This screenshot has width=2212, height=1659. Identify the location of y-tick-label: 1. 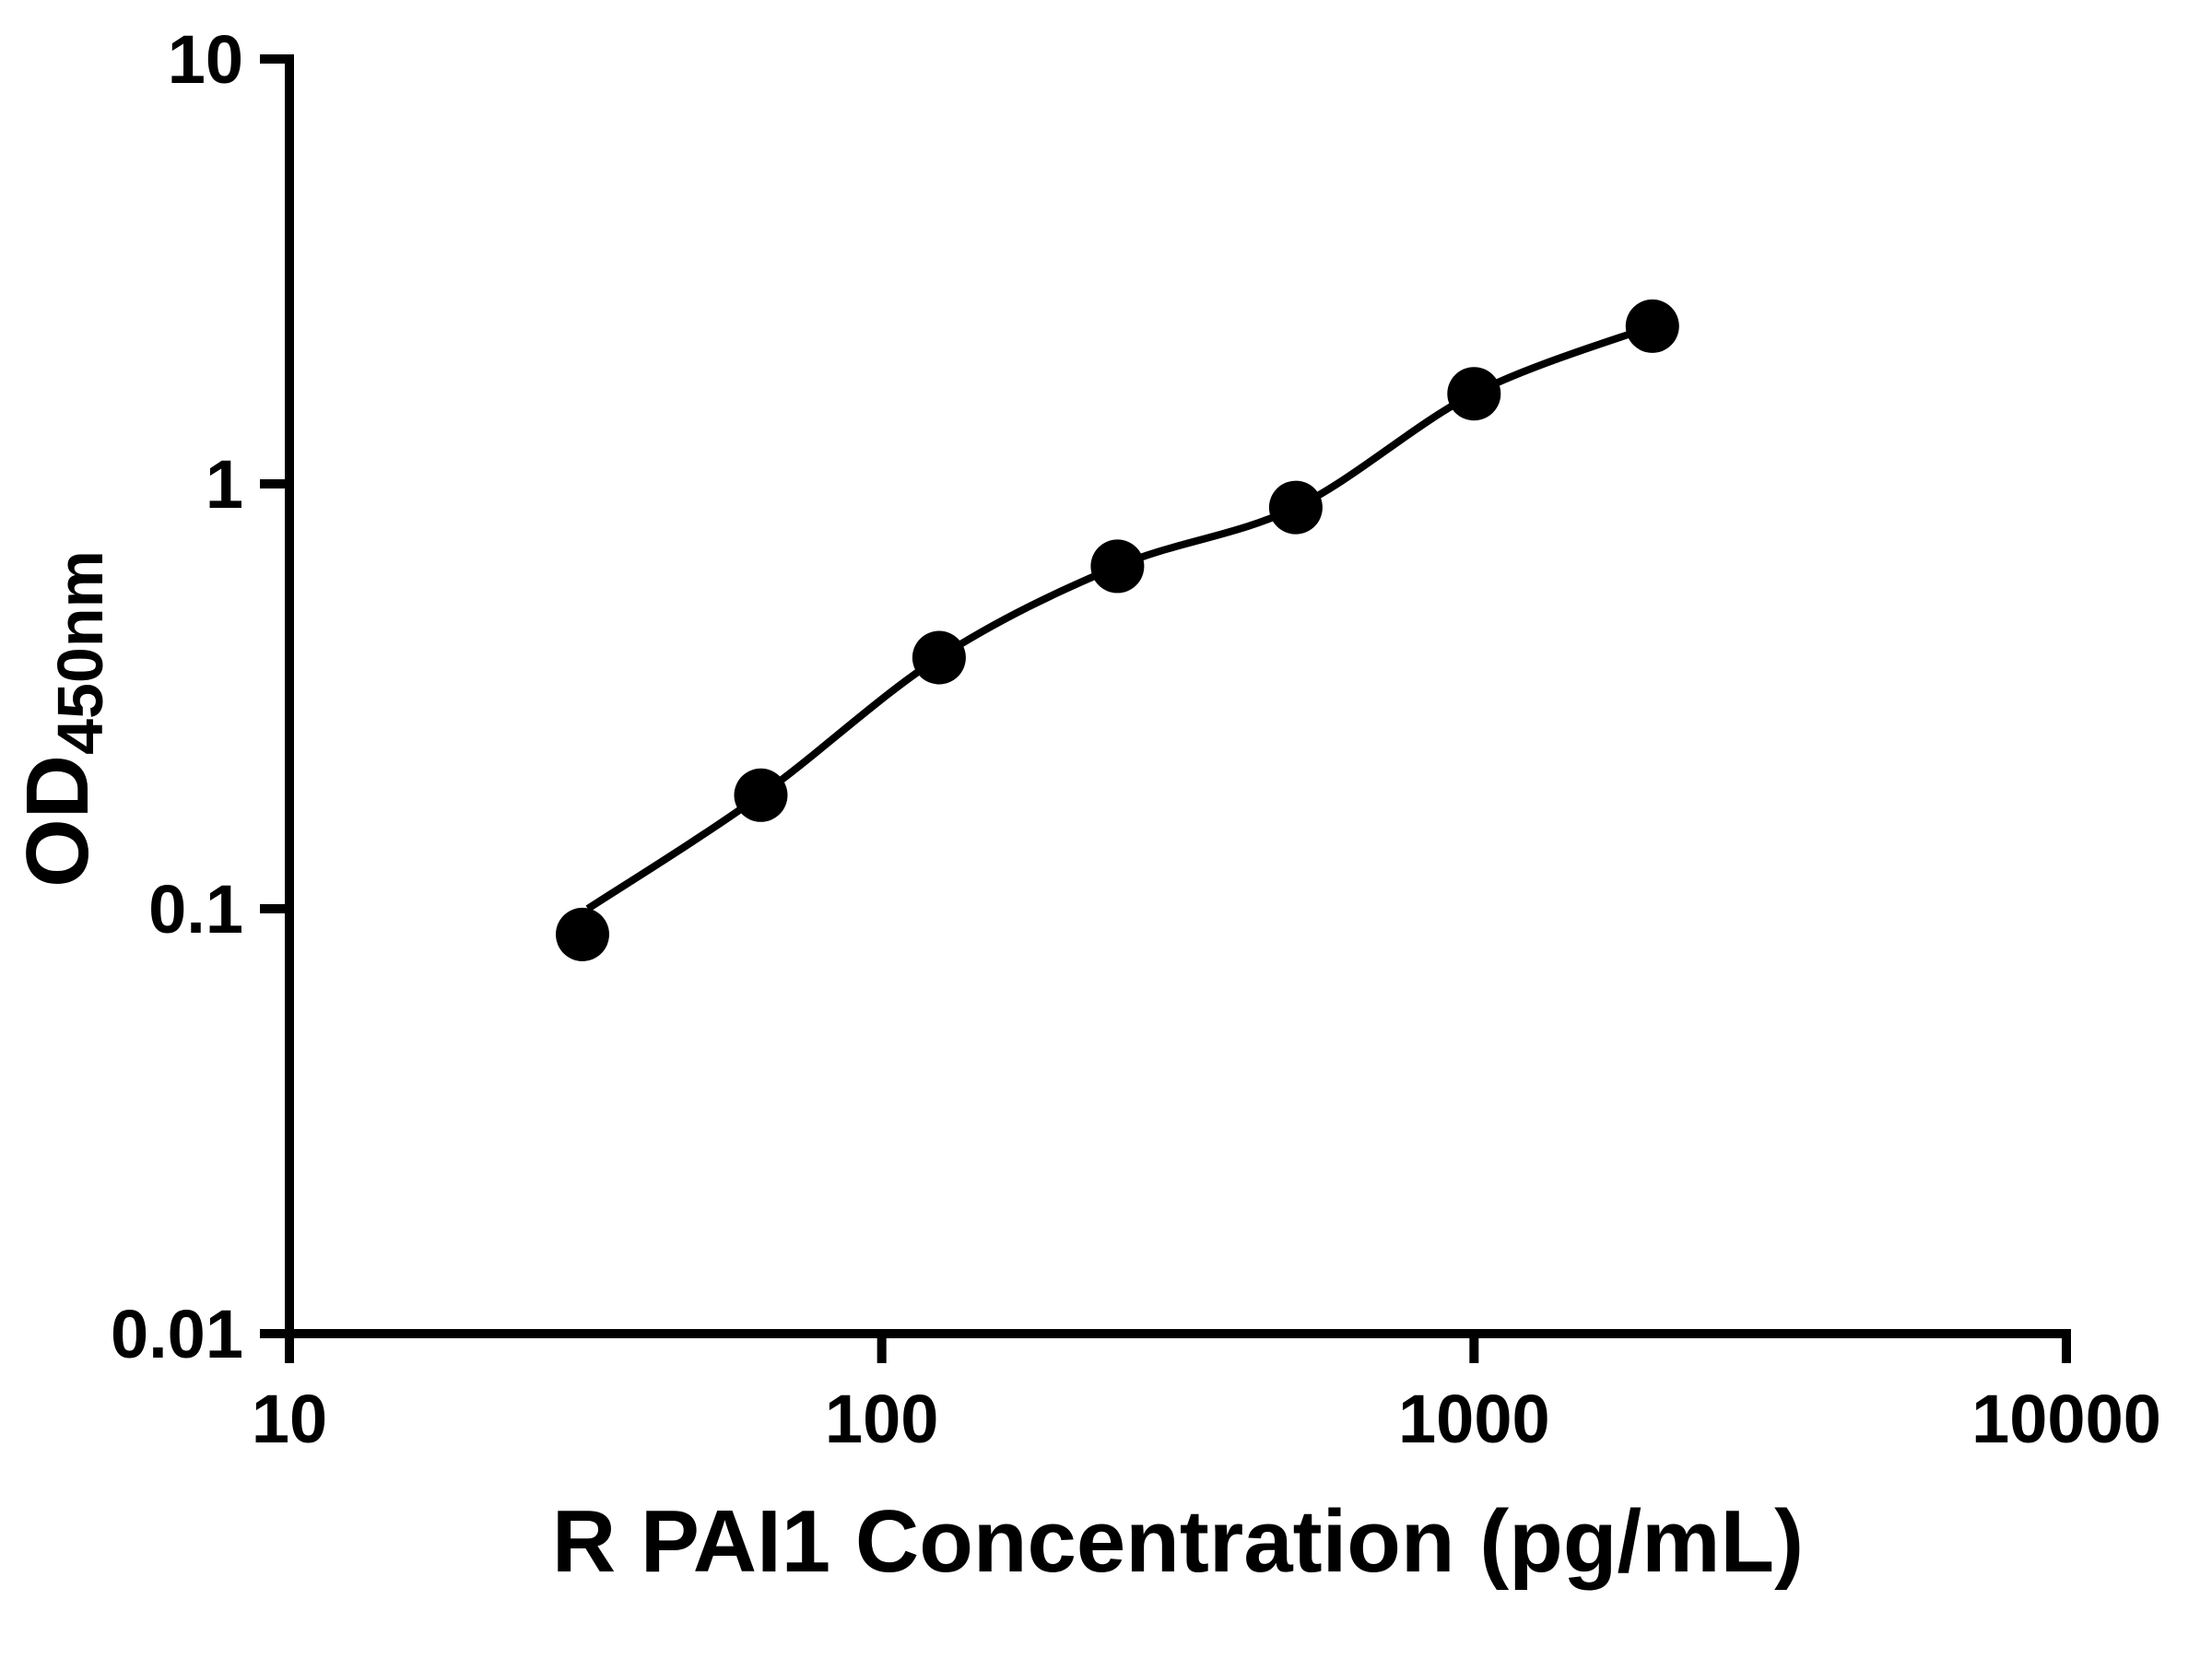
(224, 484).